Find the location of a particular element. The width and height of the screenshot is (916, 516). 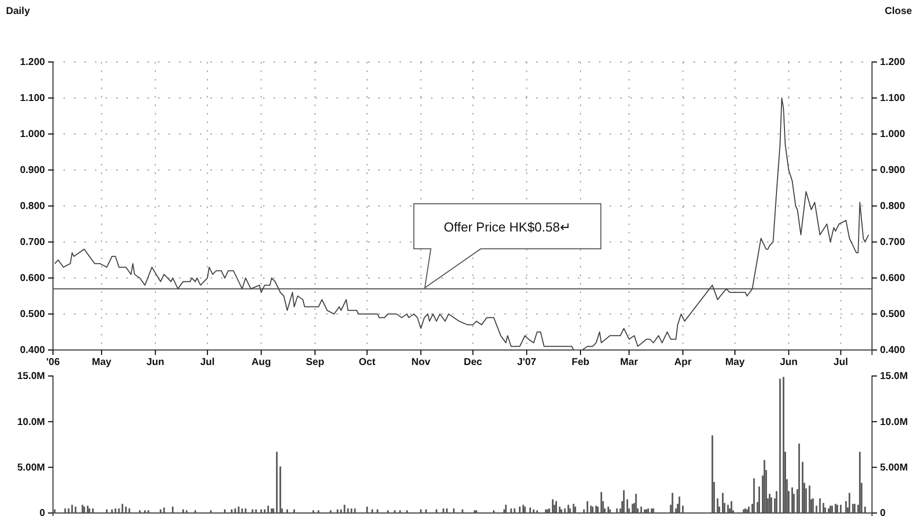

y2-tick-label: 0.800 is located at coordinates (893, 206).